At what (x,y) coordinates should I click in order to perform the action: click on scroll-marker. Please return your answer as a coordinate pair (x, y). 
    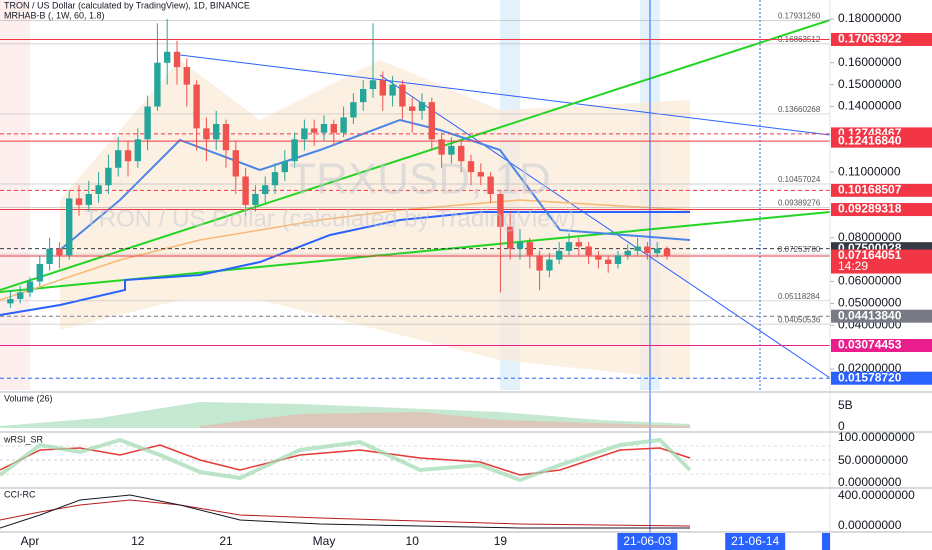
    Looking at the image, I should click on (826, 541).